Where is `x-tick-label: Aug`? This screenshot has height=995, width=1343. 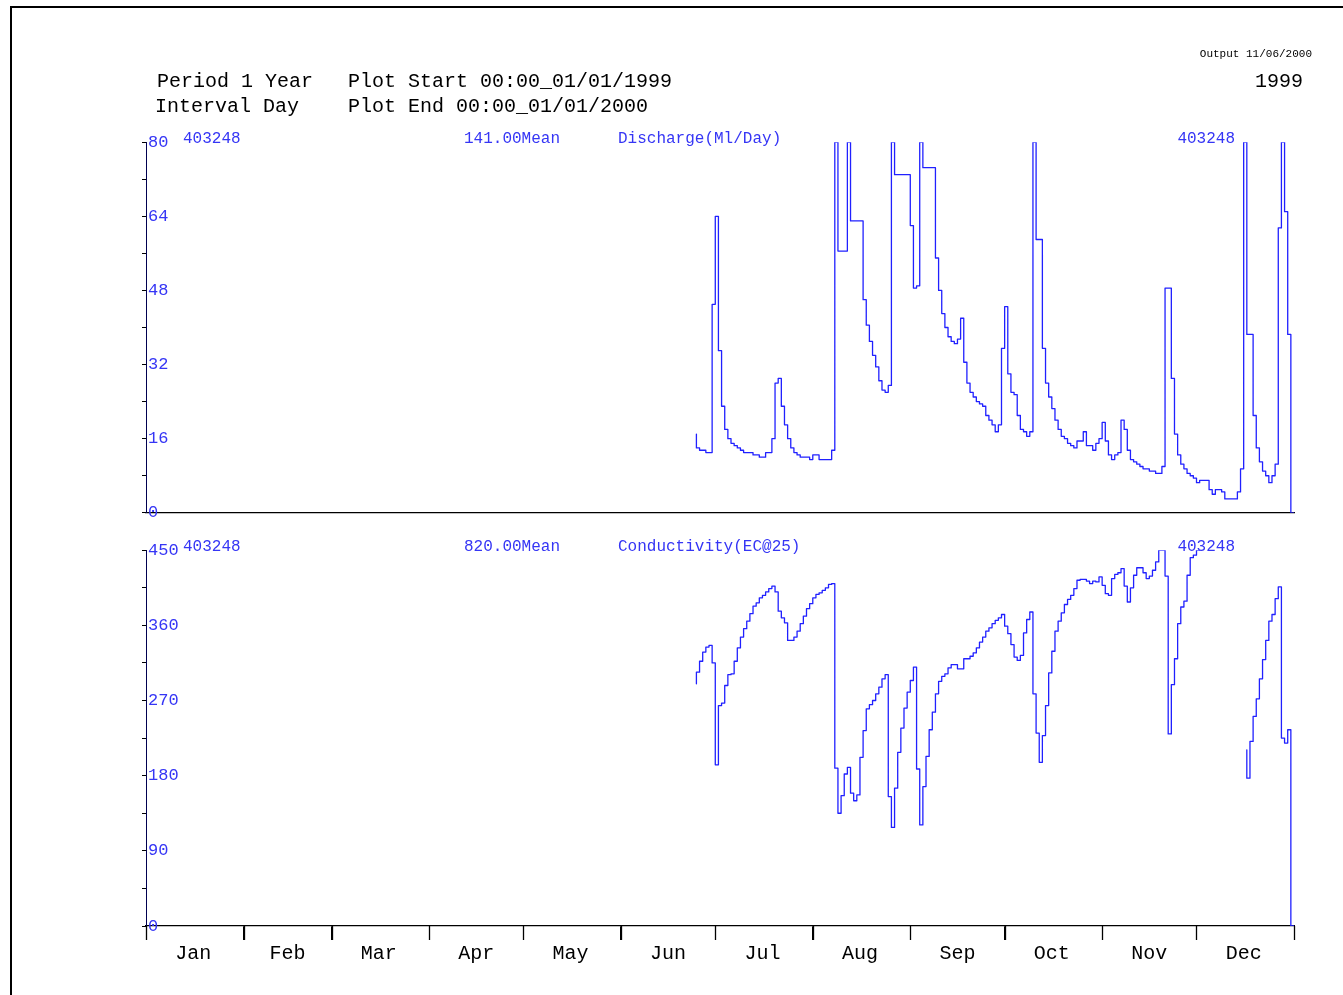 x-tick-label: Aug is located at coordinates (859, 954).